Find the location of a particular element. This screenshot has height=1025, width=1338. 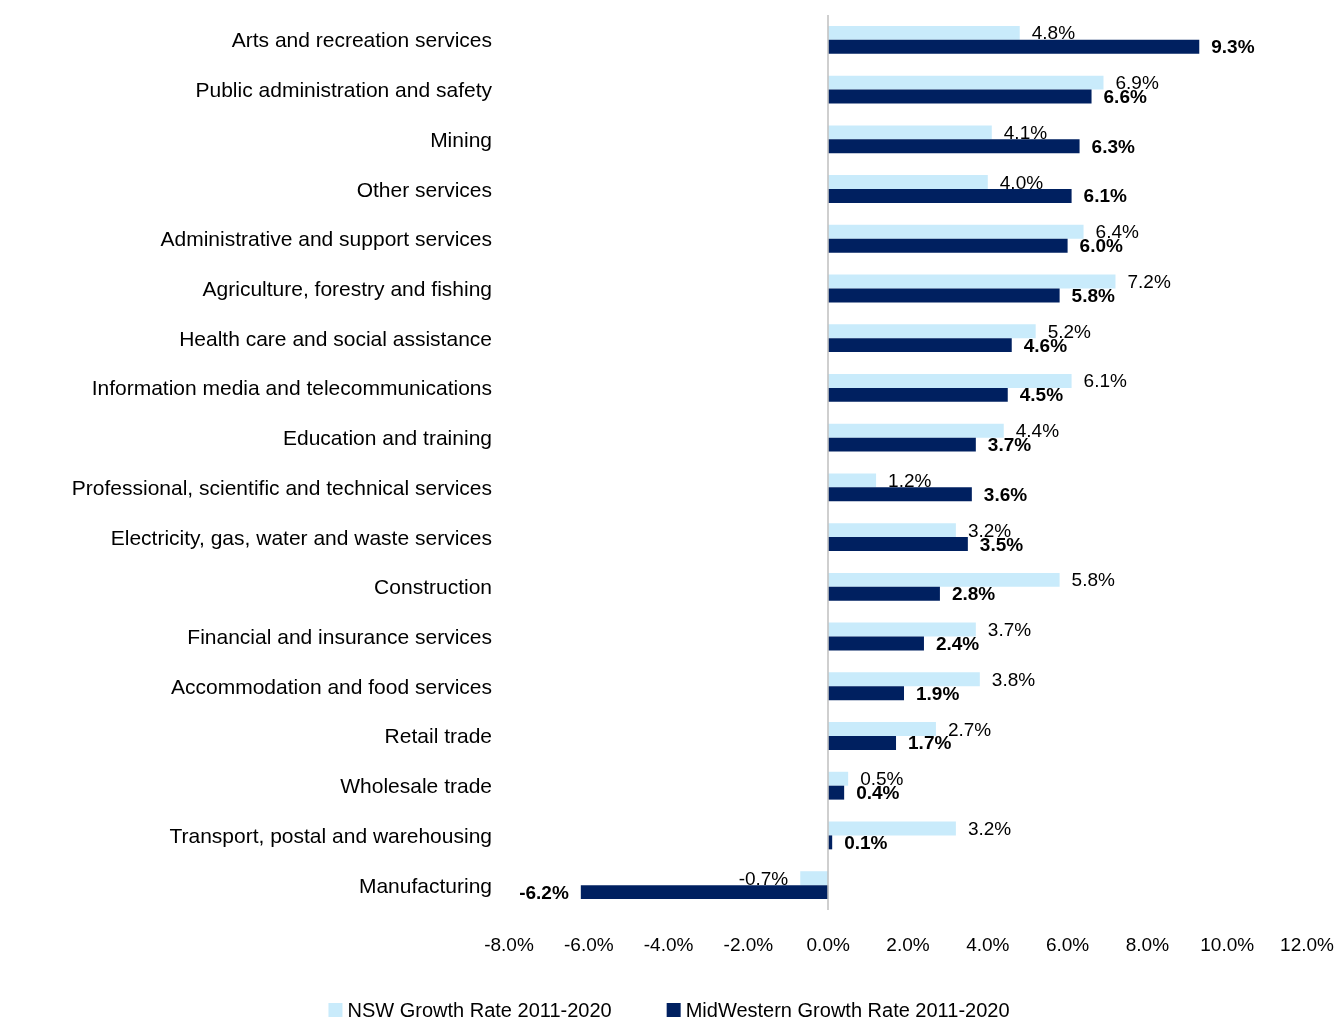

data-label: 7.2% is located at coordinates (1149, 282).